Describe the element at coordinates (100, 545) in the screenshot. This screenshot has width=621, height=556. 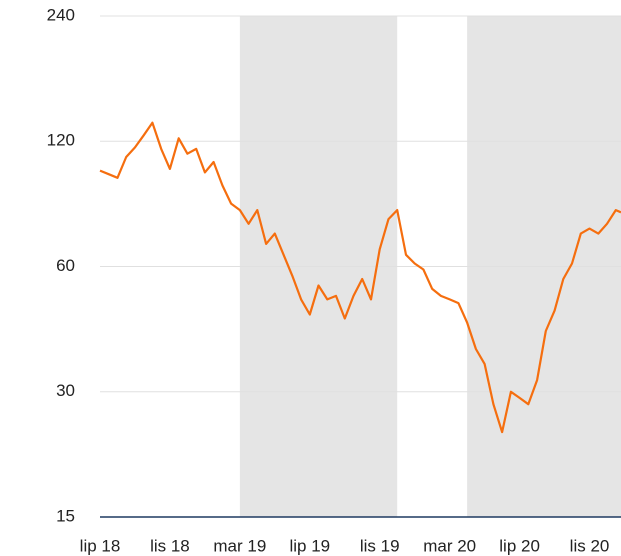
I see `x-tick-label: lip 18` at that location.